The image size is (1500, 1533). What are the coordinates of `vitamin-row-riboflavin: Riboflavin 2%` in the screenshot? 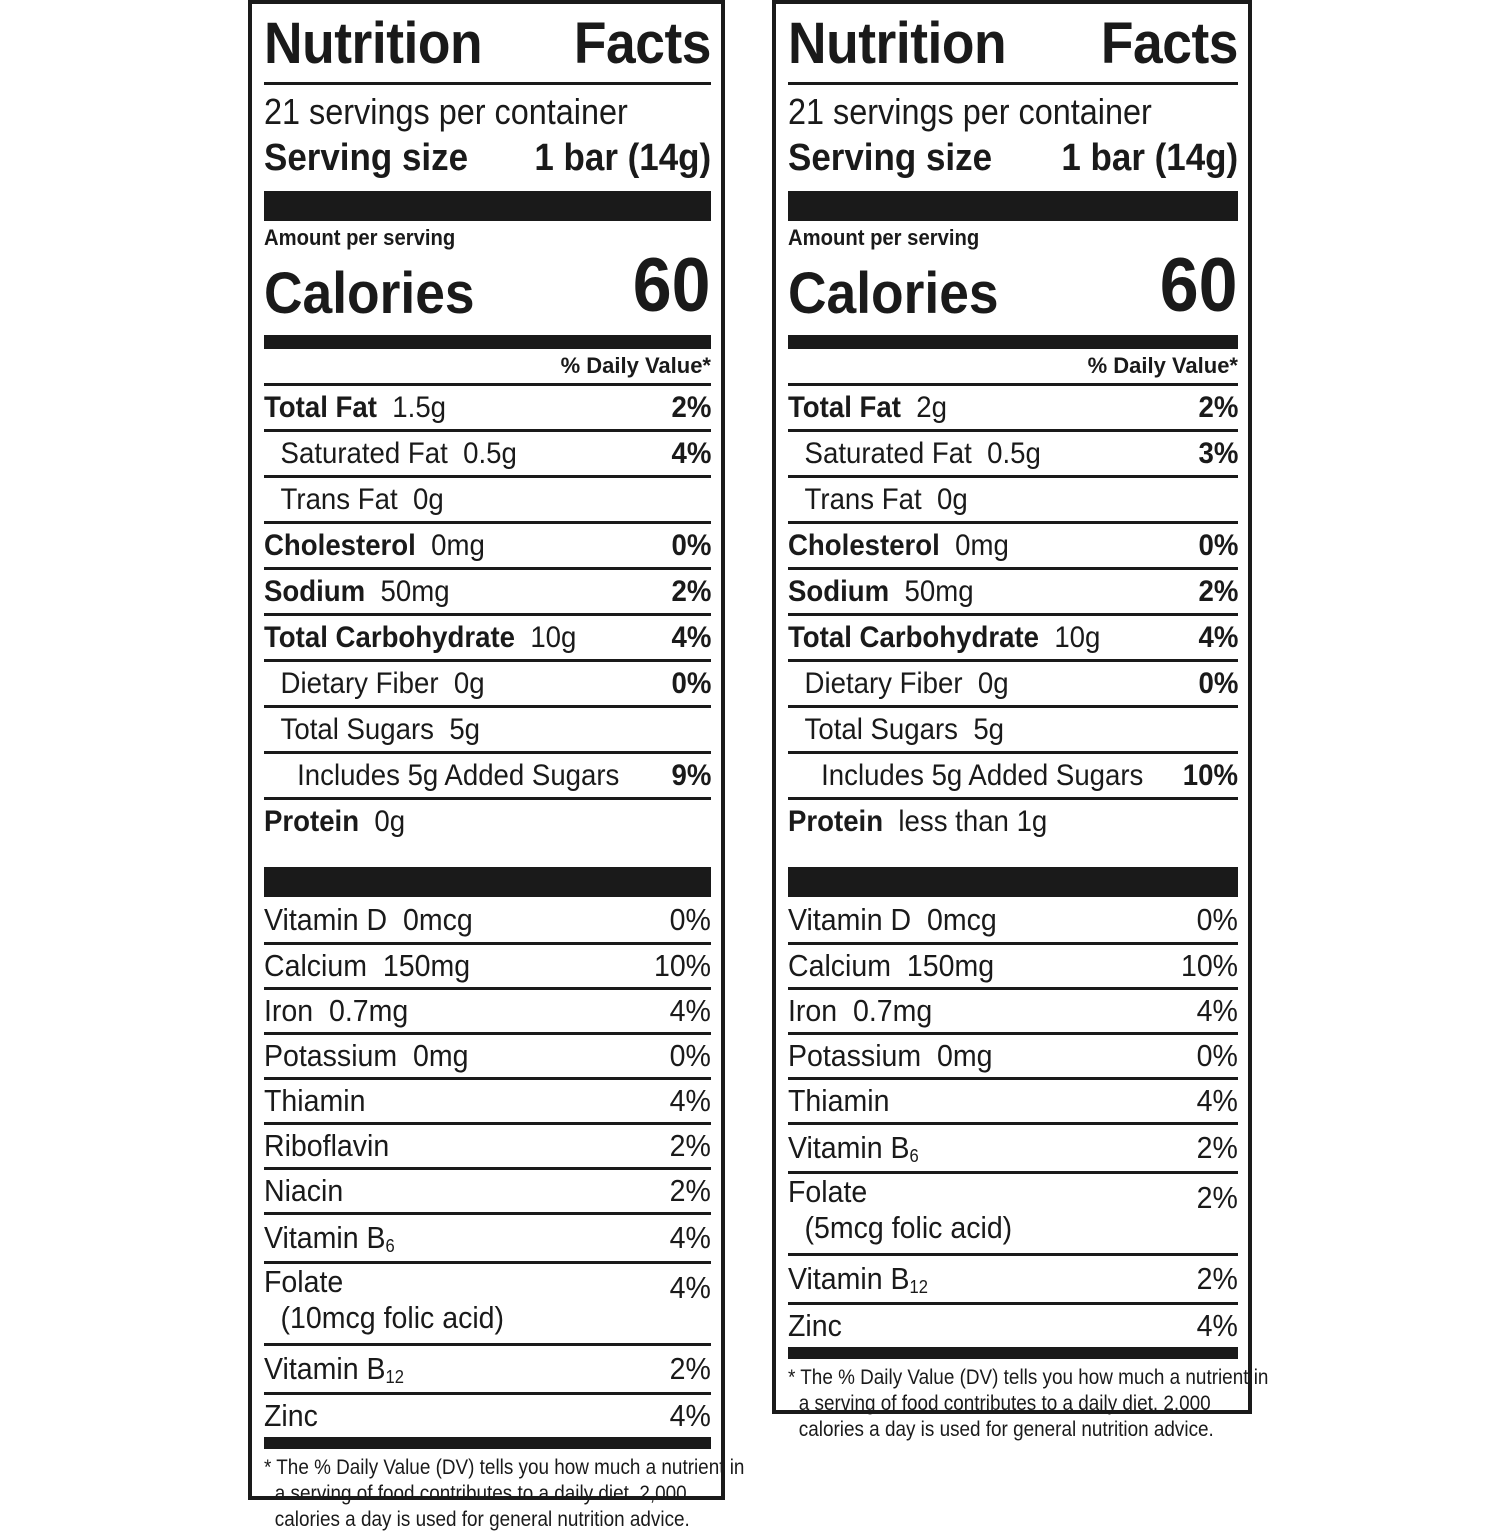 It's located at (487, 1144).